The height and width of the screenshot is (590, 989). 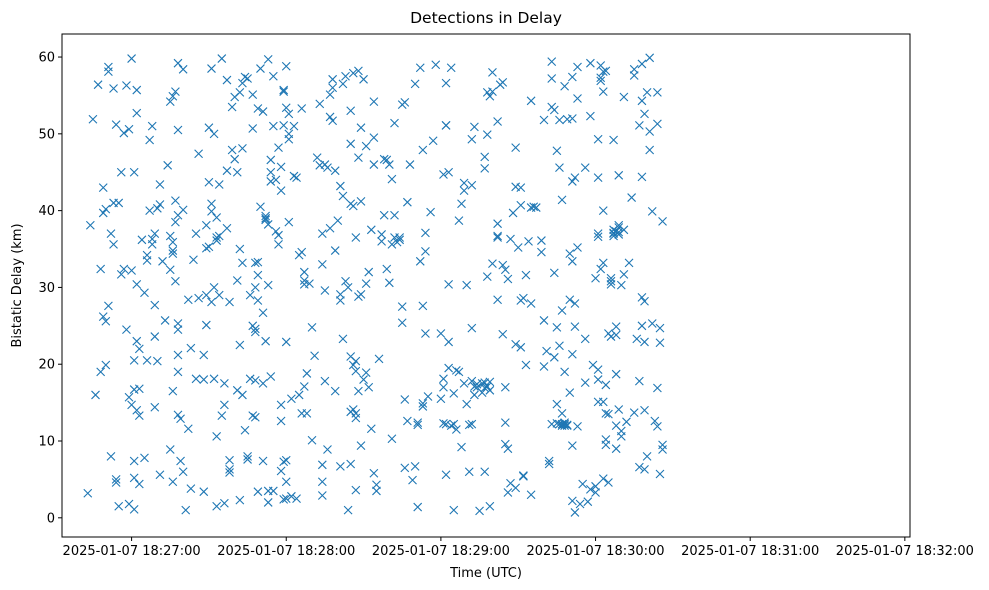 I want to click on y-tick-label: 20, so click(x=46, y=365).